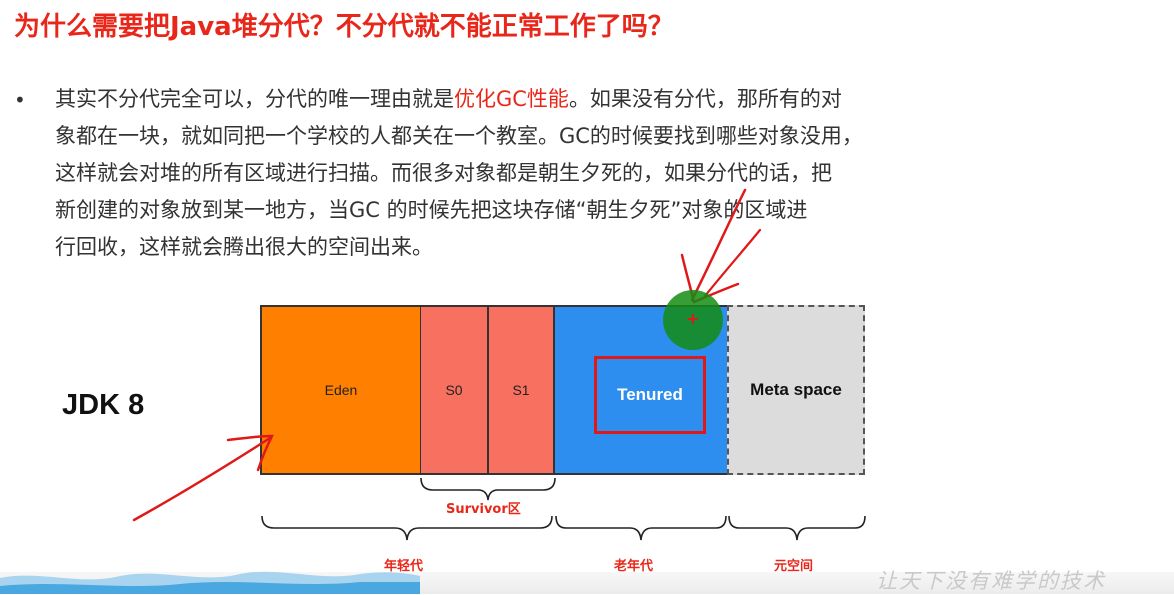 The height and width of the screenshot is (595, 1174). Describe the element at coordinates (103, 405) in the screenshot. I see `jdk-label: JDK 8` at that location.